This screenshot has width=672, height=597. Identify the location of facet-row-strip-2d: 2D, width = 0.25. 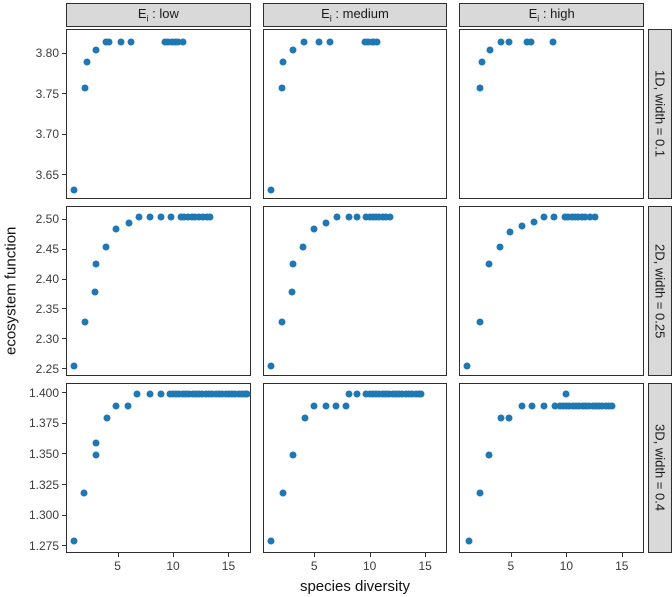
(660, 291).